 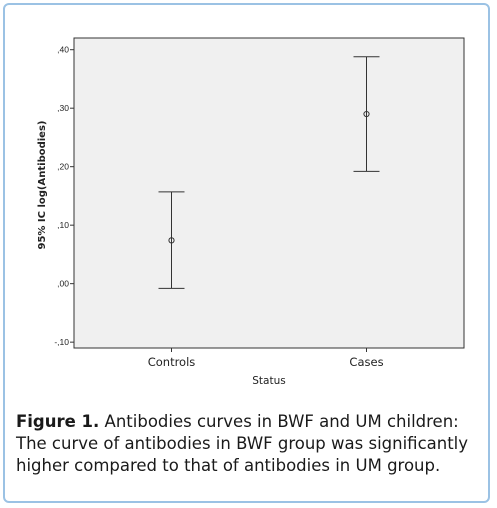 What do you see at coordinates (42, 185) in the screenshot?
I see `y-axis-title: 95% IC log(Antibodies)` at bounding box center [42, 185].